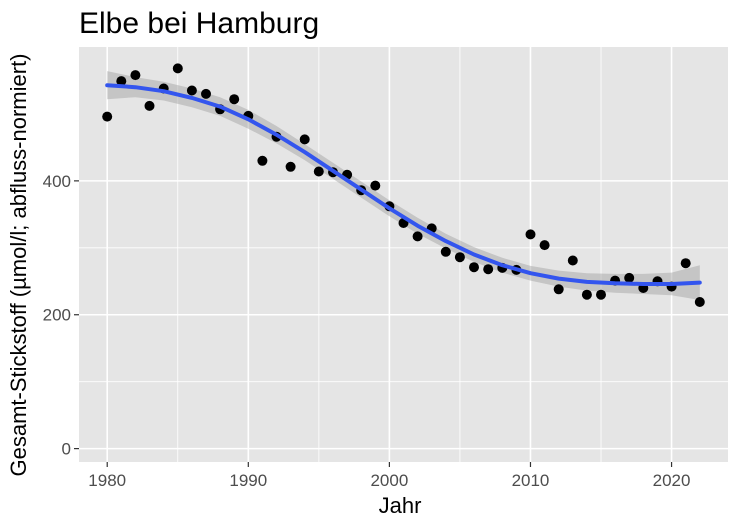 Image resolution: width=730 pixels, height=526 pixels. Describe the element at coordinates (672, 480) in the screenshot. I see `x-tick-label: 2020` at that location.